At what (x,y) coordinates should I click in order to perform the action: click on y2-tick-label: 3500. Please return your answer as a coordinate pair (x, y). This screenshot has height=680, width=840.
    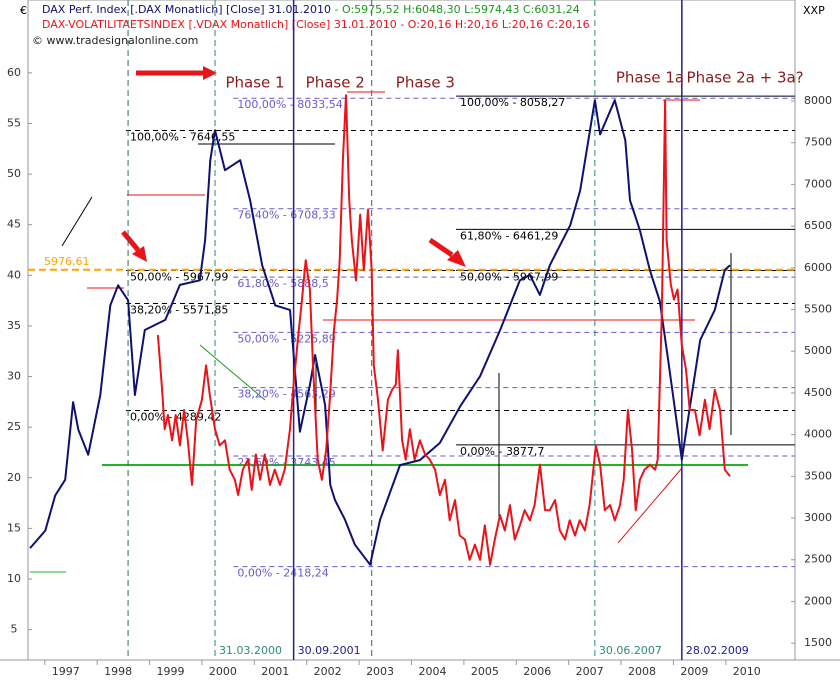
    Looking at the image, I should click on (818, 475).